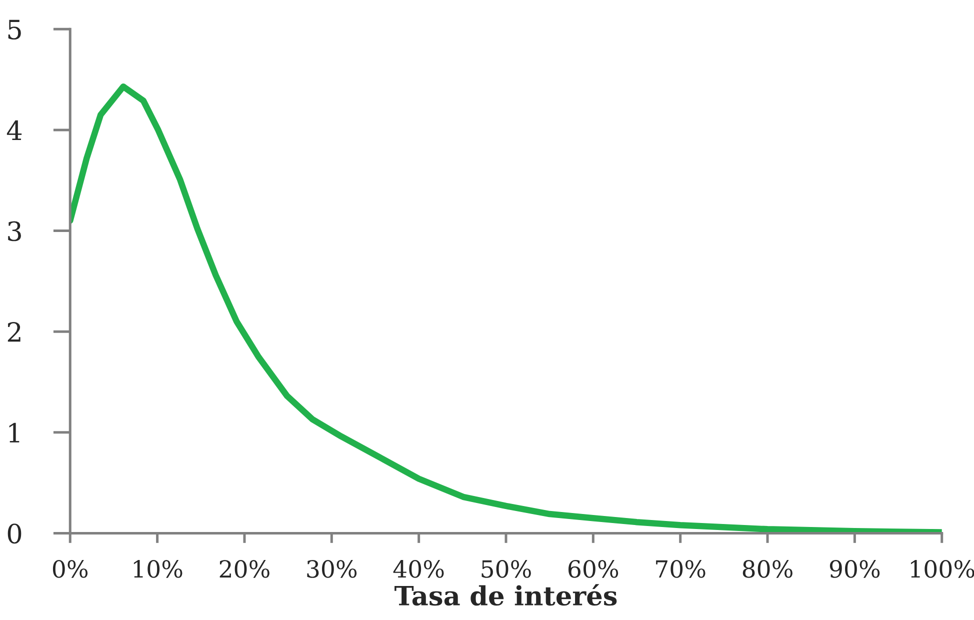  What do you see at coordinates (593, 569) in the screenshot?
I see `x-tick-label: 60%` at bounding box center [593, 569].